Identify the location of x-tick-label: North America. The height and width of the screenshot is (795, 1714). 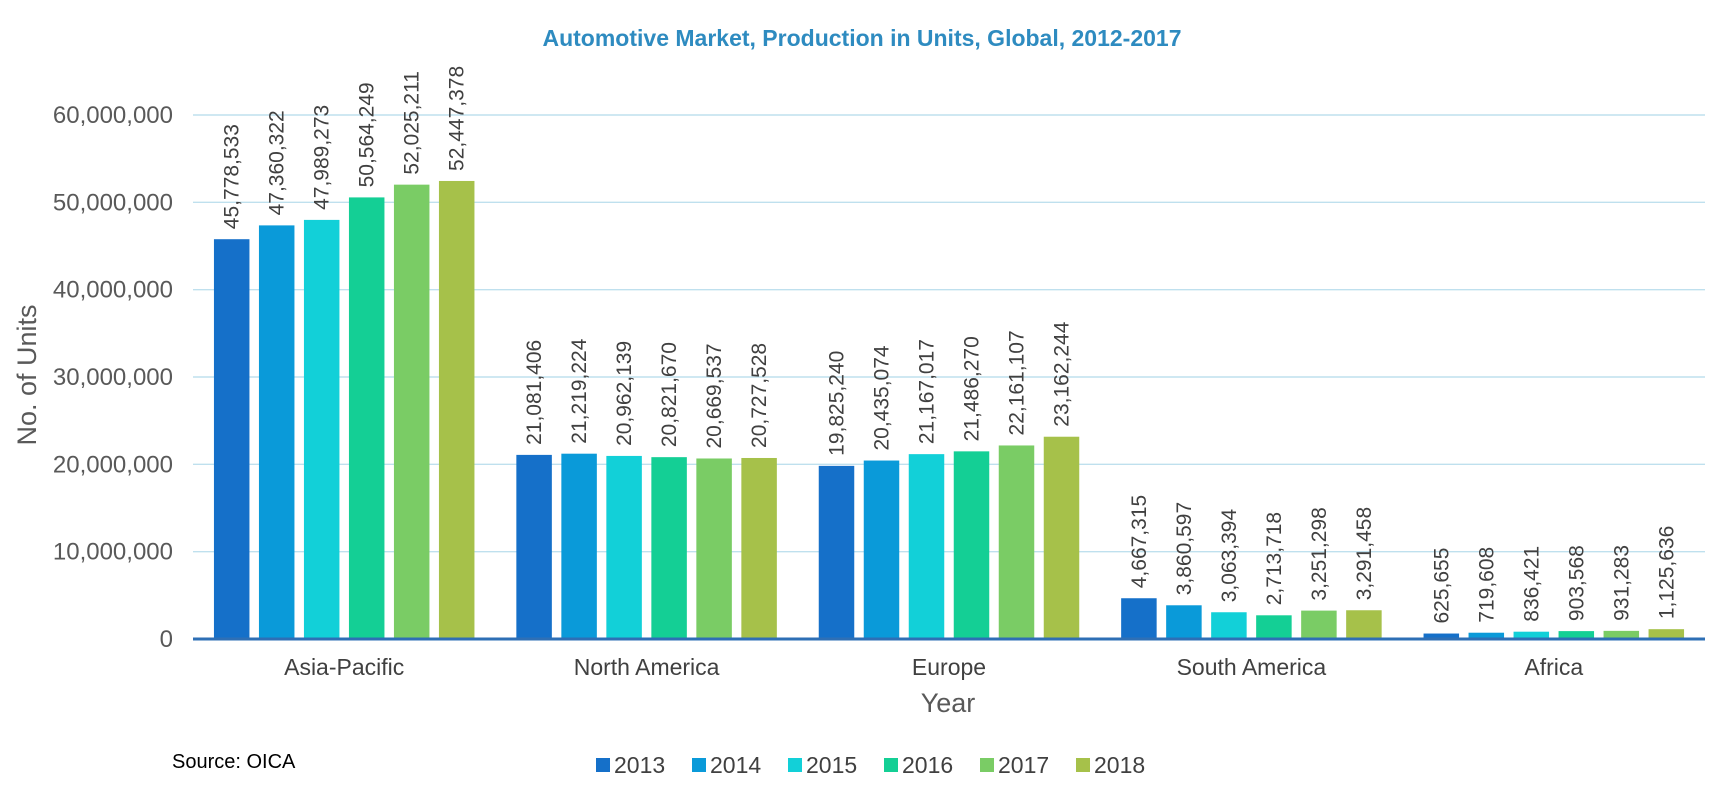
(647, 667).